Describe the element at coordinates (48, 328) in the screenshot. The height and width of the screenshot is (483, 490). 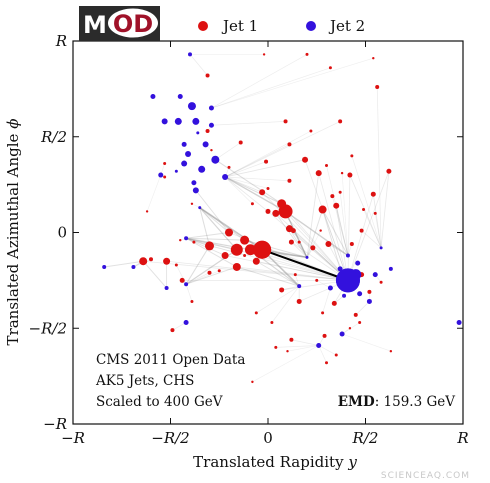
I see `y-tick-label: −R/2` at that location.